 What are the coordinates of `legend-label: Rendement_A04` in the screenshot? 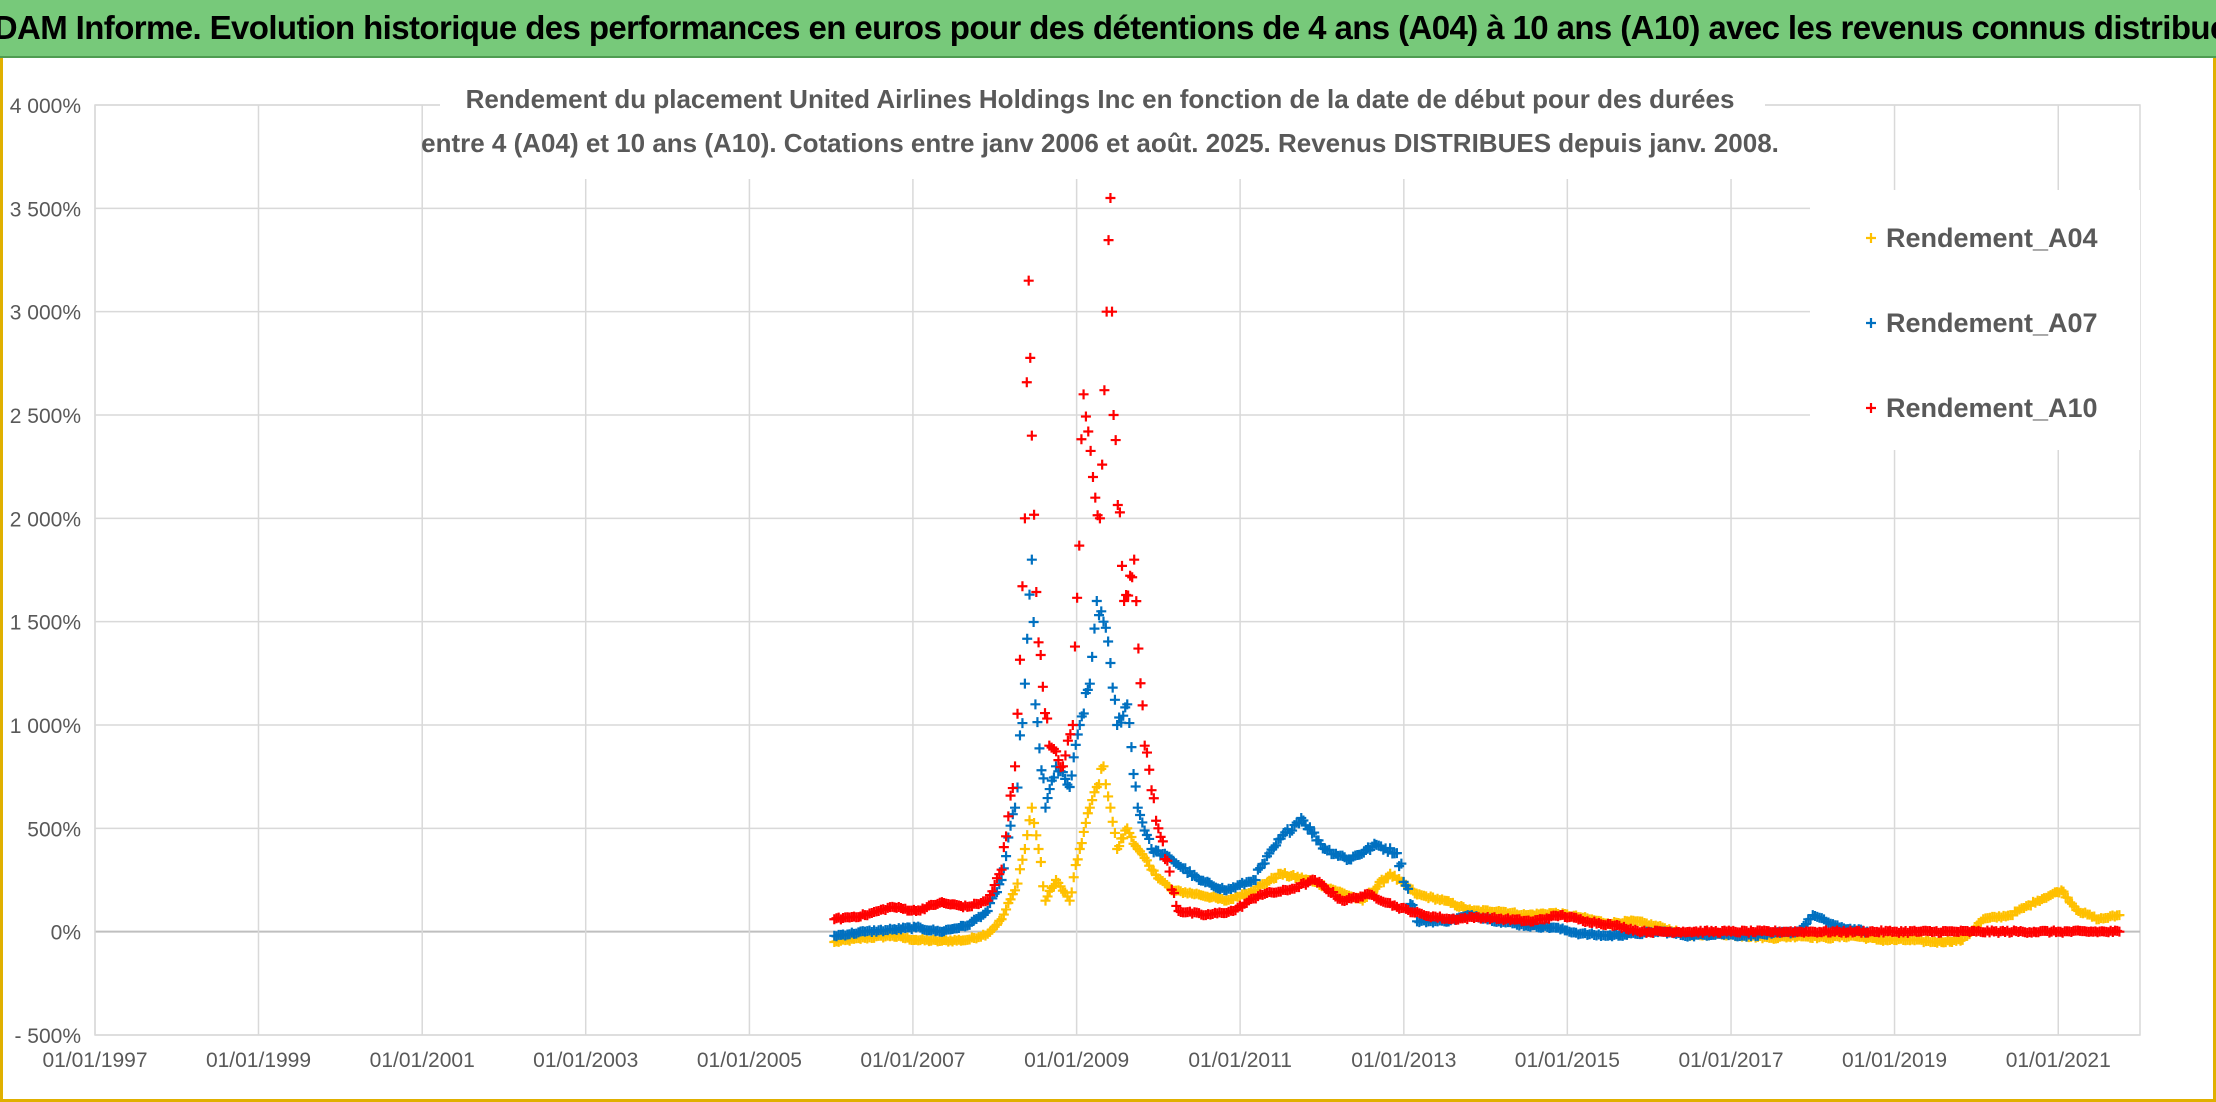 It's located at (1992, 238).